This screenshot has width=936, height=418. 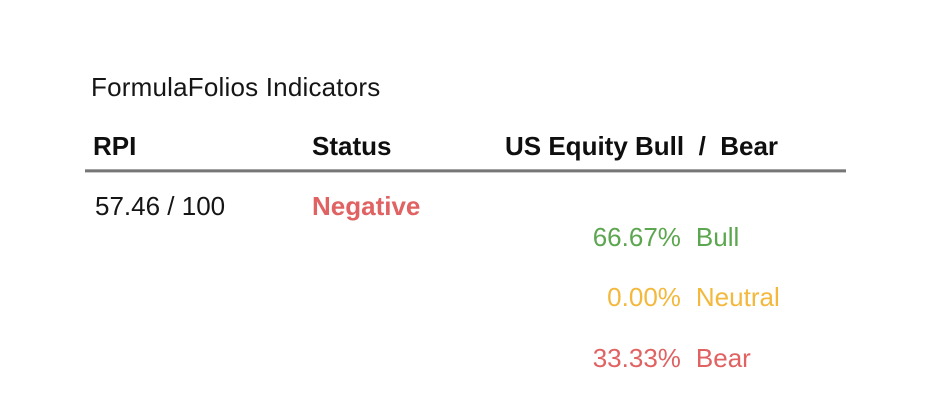 I want to click on neutral-percent: 0.00%, so click(x=644, y=297).